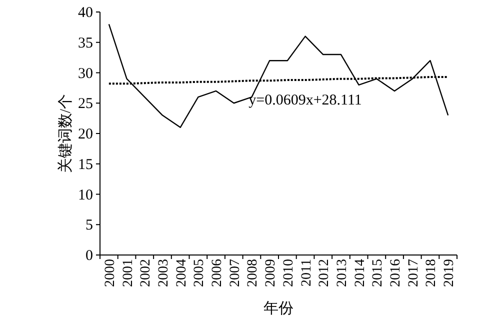 The image size is (477, 331). Describe the element at coordinates (432, 273) in the screenshot. I see `x-tick-label: 2018` at that location.